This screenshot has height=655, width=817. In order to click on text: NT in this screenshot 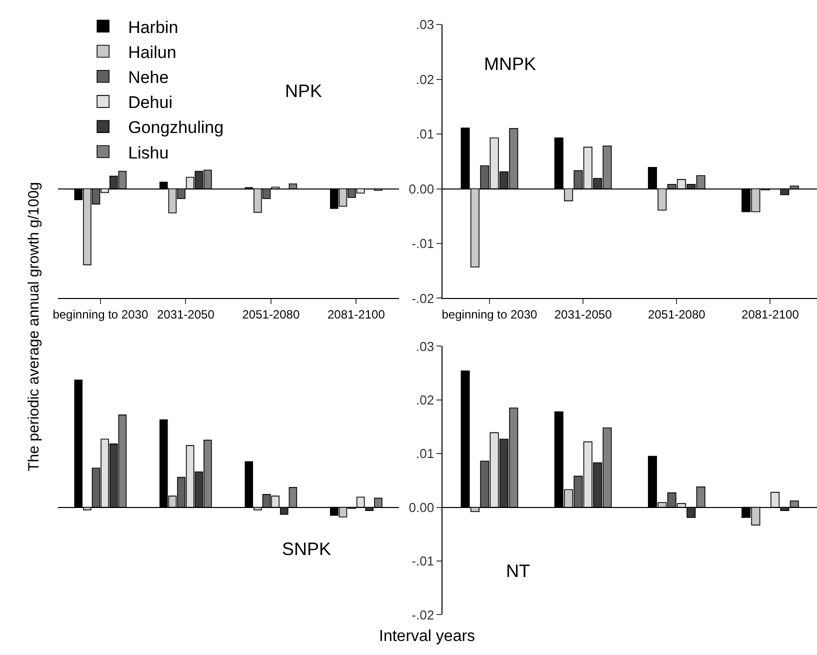, I will do `click(518, 571)`.